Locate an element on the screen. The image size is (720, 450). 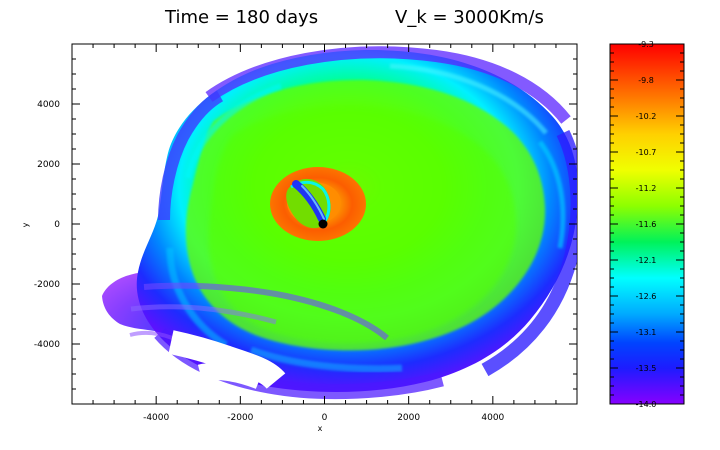
outer-blue-rim-right is located at coordinates (529, 253).